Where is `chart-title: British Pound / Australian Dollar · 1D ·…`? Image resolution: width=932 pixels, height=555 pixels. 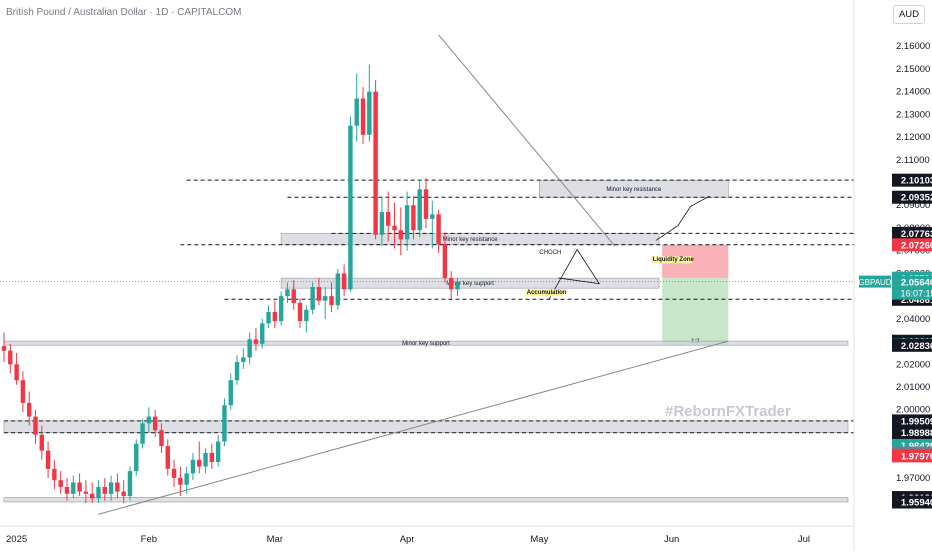
chart-title: British Pound / Australian Dollar · 1D ·… is located at coordinates (124, 12).